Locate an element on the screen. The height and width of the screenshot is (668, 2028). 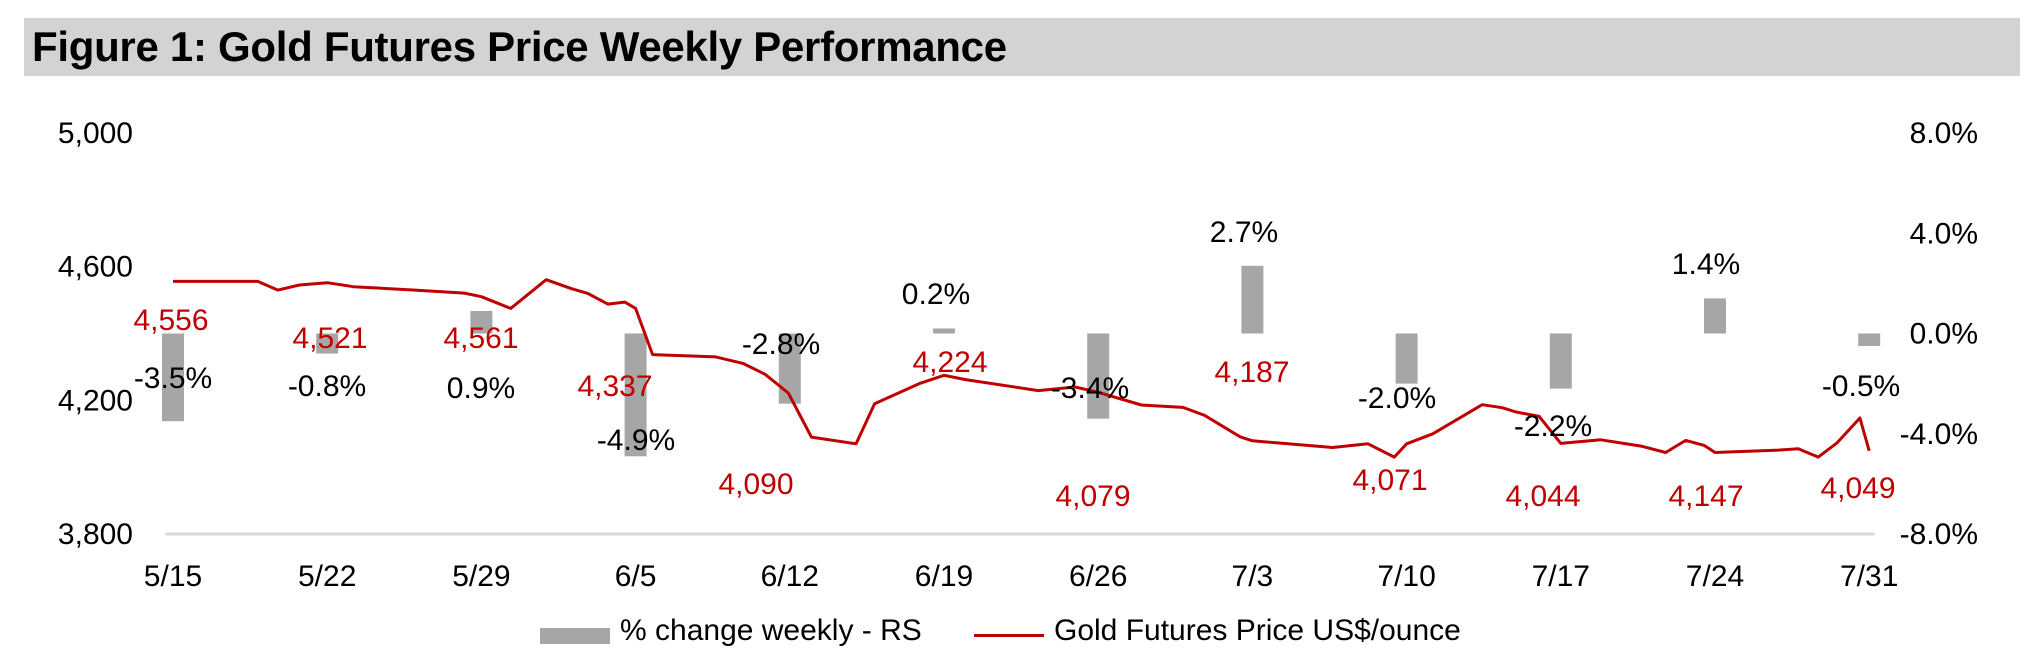
legend-bar-label: % change weekly - RS is located at coordinates (771, 630).